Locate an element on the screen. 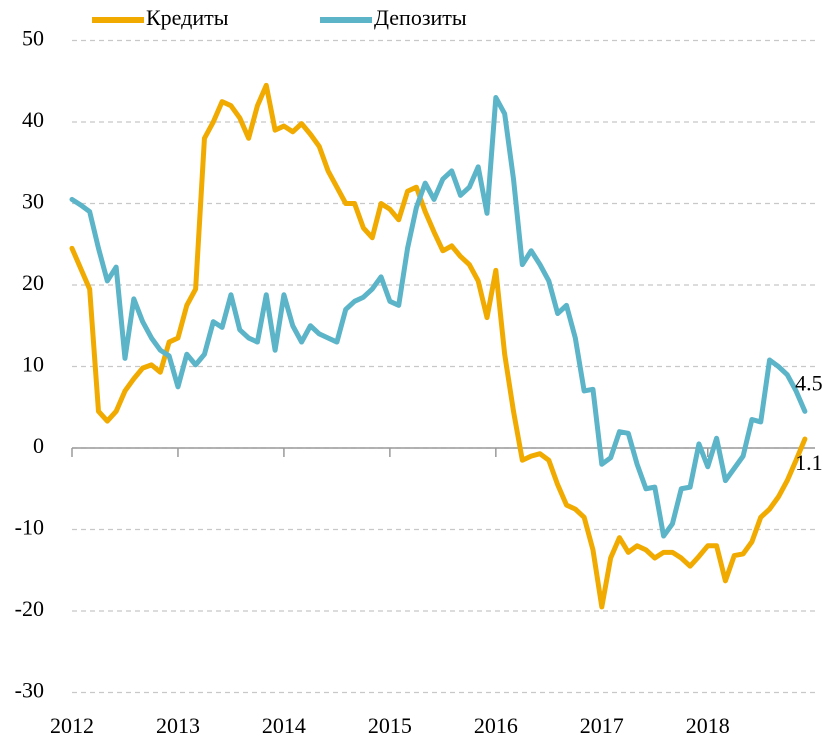  legend-label: Кредиты is located at coordinates (187, 17).